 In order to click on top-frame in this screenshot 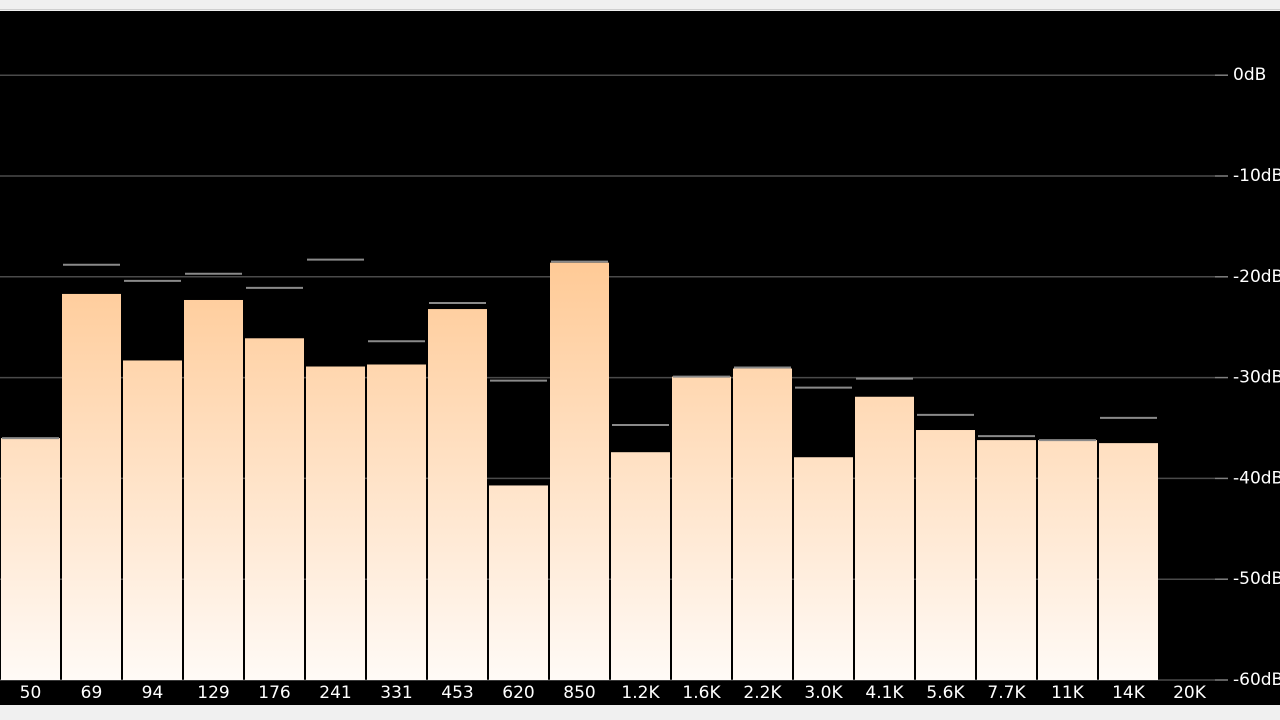, I will do `click(640, 5)`.